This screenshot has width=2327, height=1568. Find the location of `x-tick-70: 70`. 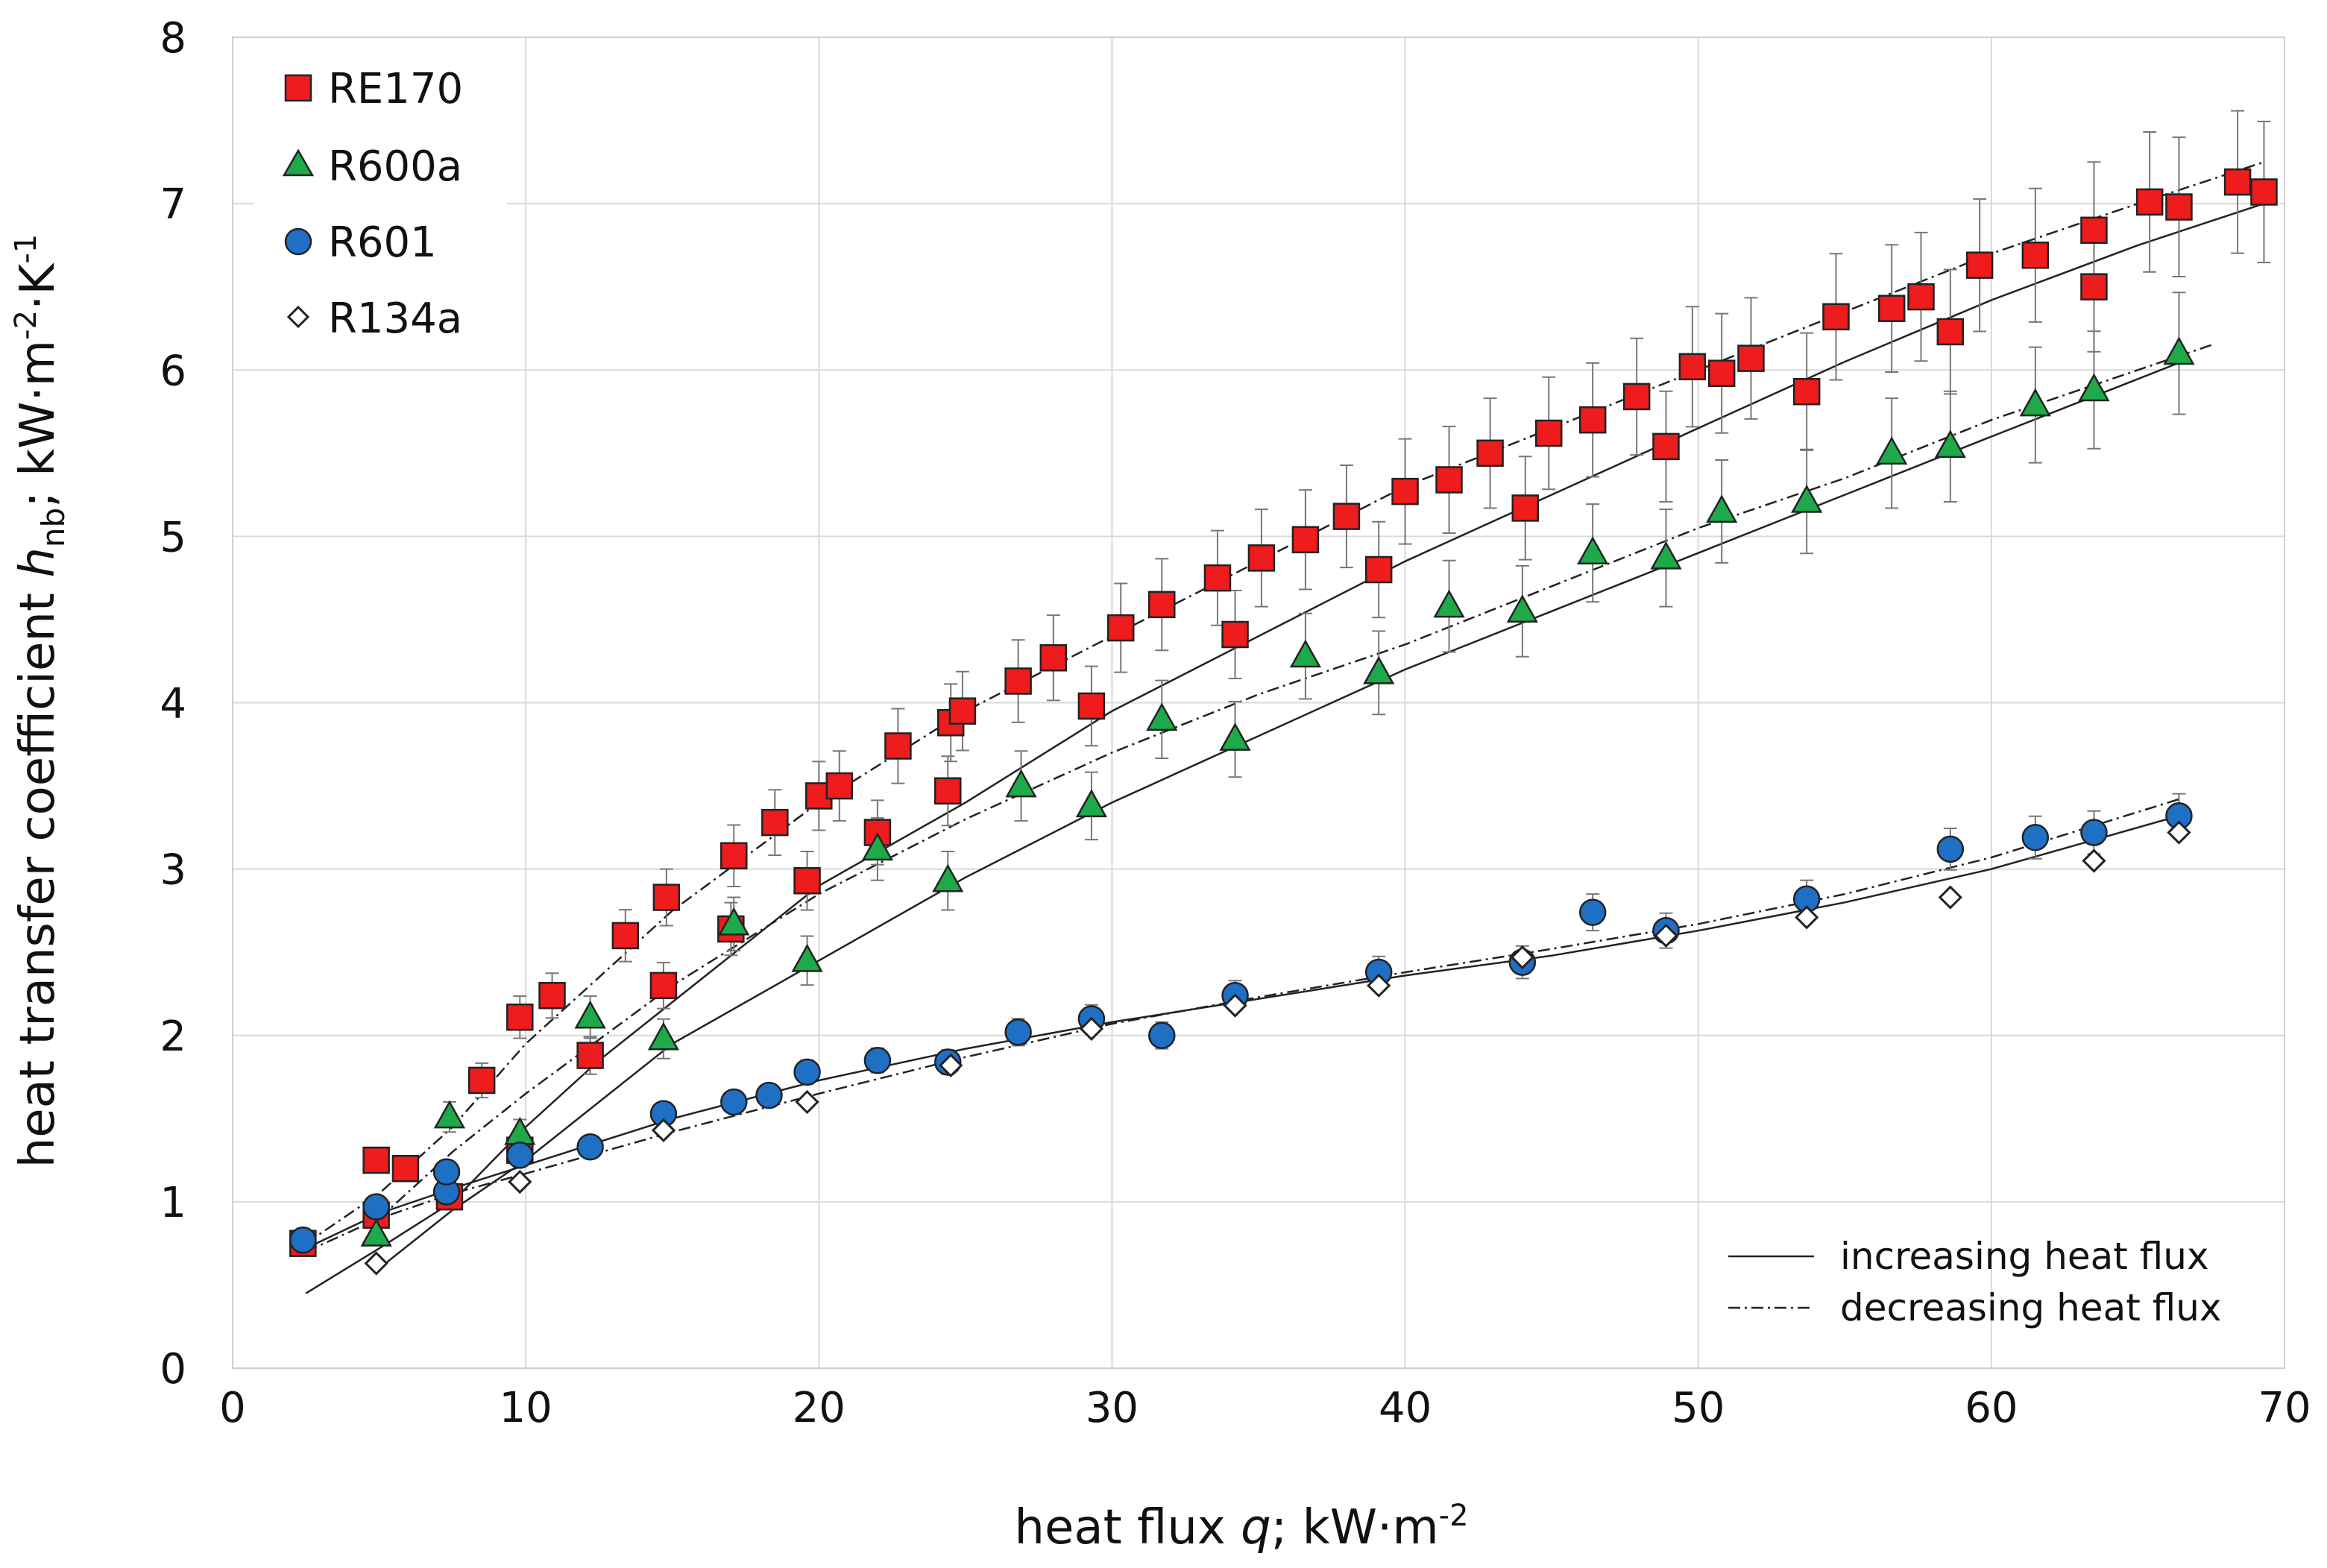

x-tick-70: 70 is located at coordinates (2284, 1408).